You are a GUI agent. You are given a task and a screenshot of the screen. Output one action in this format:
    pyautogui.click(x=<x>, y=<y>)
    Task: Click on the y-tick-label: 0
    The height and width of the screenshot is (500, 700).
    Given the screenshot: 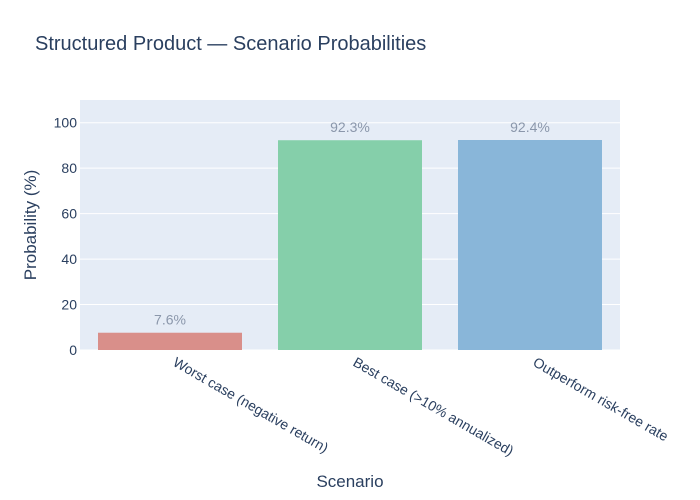 What is the action you would take?
    pyautogui.click(x=73, y=350)
    